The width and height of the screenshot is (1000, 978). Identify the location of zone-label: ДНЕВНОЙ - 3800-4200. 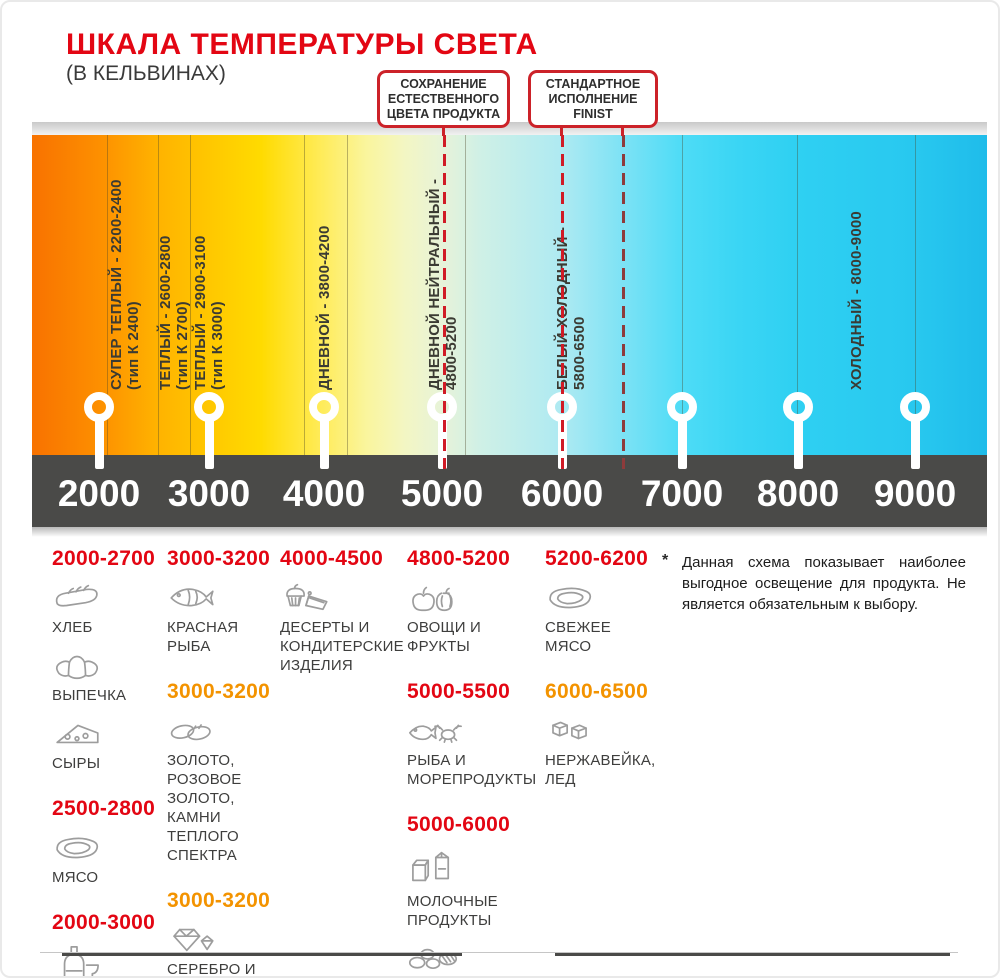
(324, 307).